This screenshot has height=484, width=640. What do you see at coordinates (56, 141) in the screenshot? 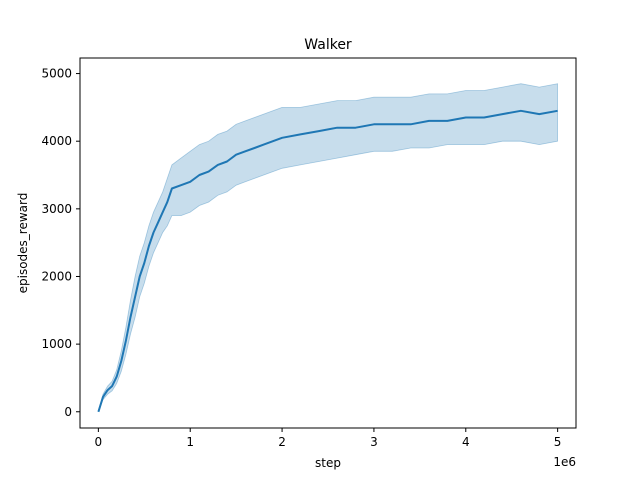
I see `y-tick-label: 4000` at bounding box center [56, 141].